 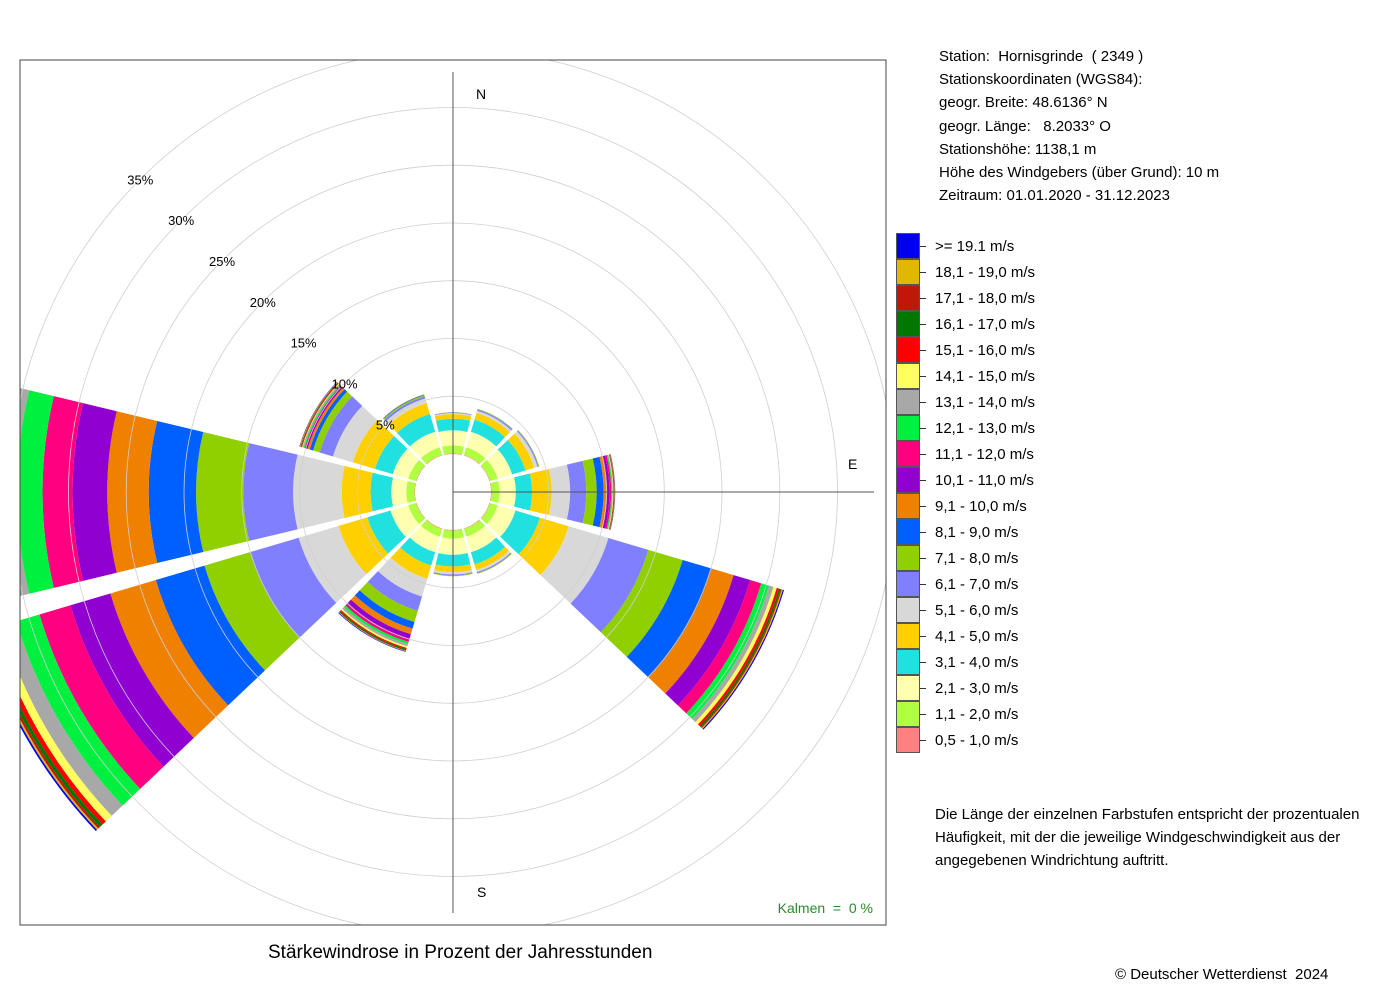 I want to click on legend-label: >= 19.1 m/s, so click(x=975, y=246).